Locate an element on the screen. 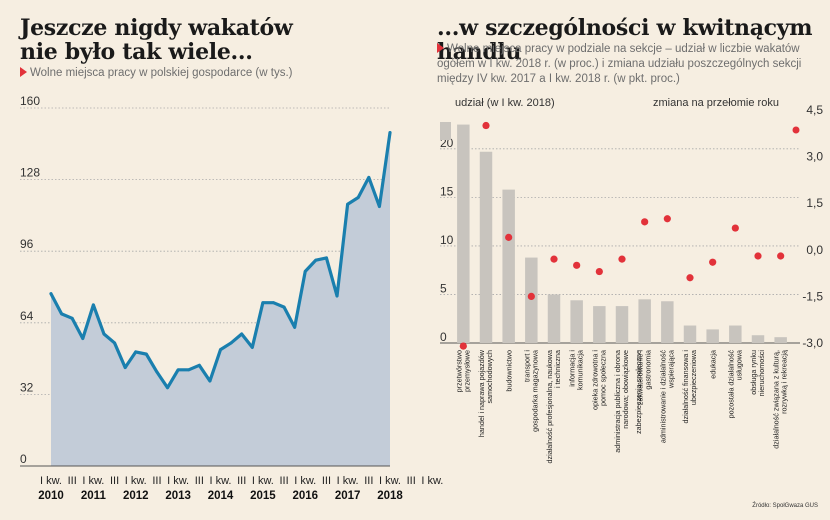 The height and width of the screenshot is (520, 830). right-left-tick-label: 5 is located at coordinates (443, 288).